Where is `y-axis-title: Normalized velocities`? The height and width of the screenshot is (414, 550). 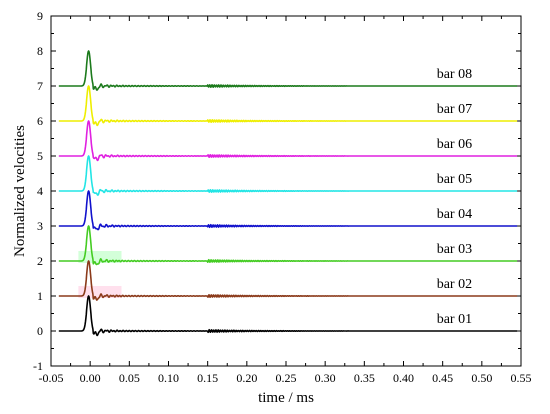
y-axis-title: Normalized velocities is located at coordinates (20, 191).